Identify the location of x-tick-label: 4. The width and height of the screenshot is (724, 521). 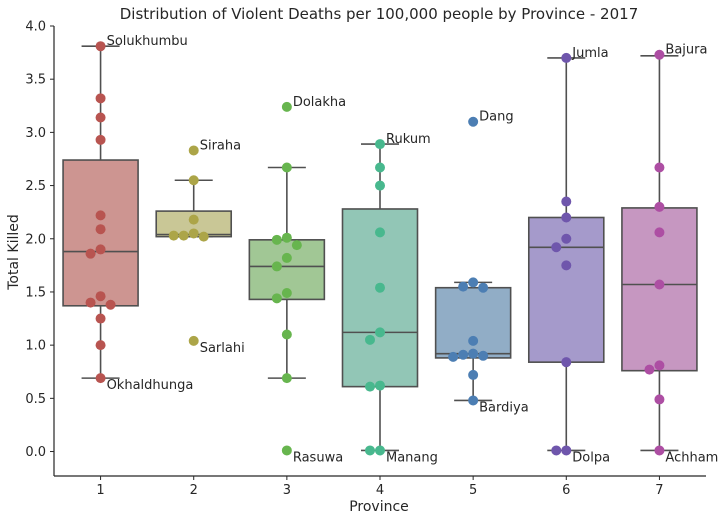
(380, 490).